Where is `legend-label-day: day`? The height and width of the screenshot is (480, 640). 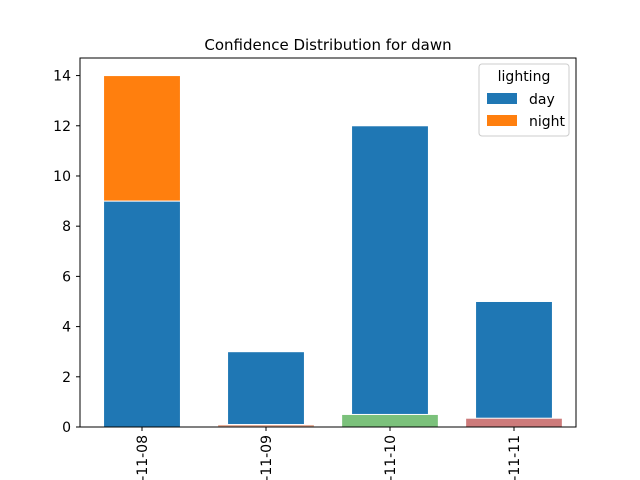
legend-label-day: day is located at coordinates (542, 100).